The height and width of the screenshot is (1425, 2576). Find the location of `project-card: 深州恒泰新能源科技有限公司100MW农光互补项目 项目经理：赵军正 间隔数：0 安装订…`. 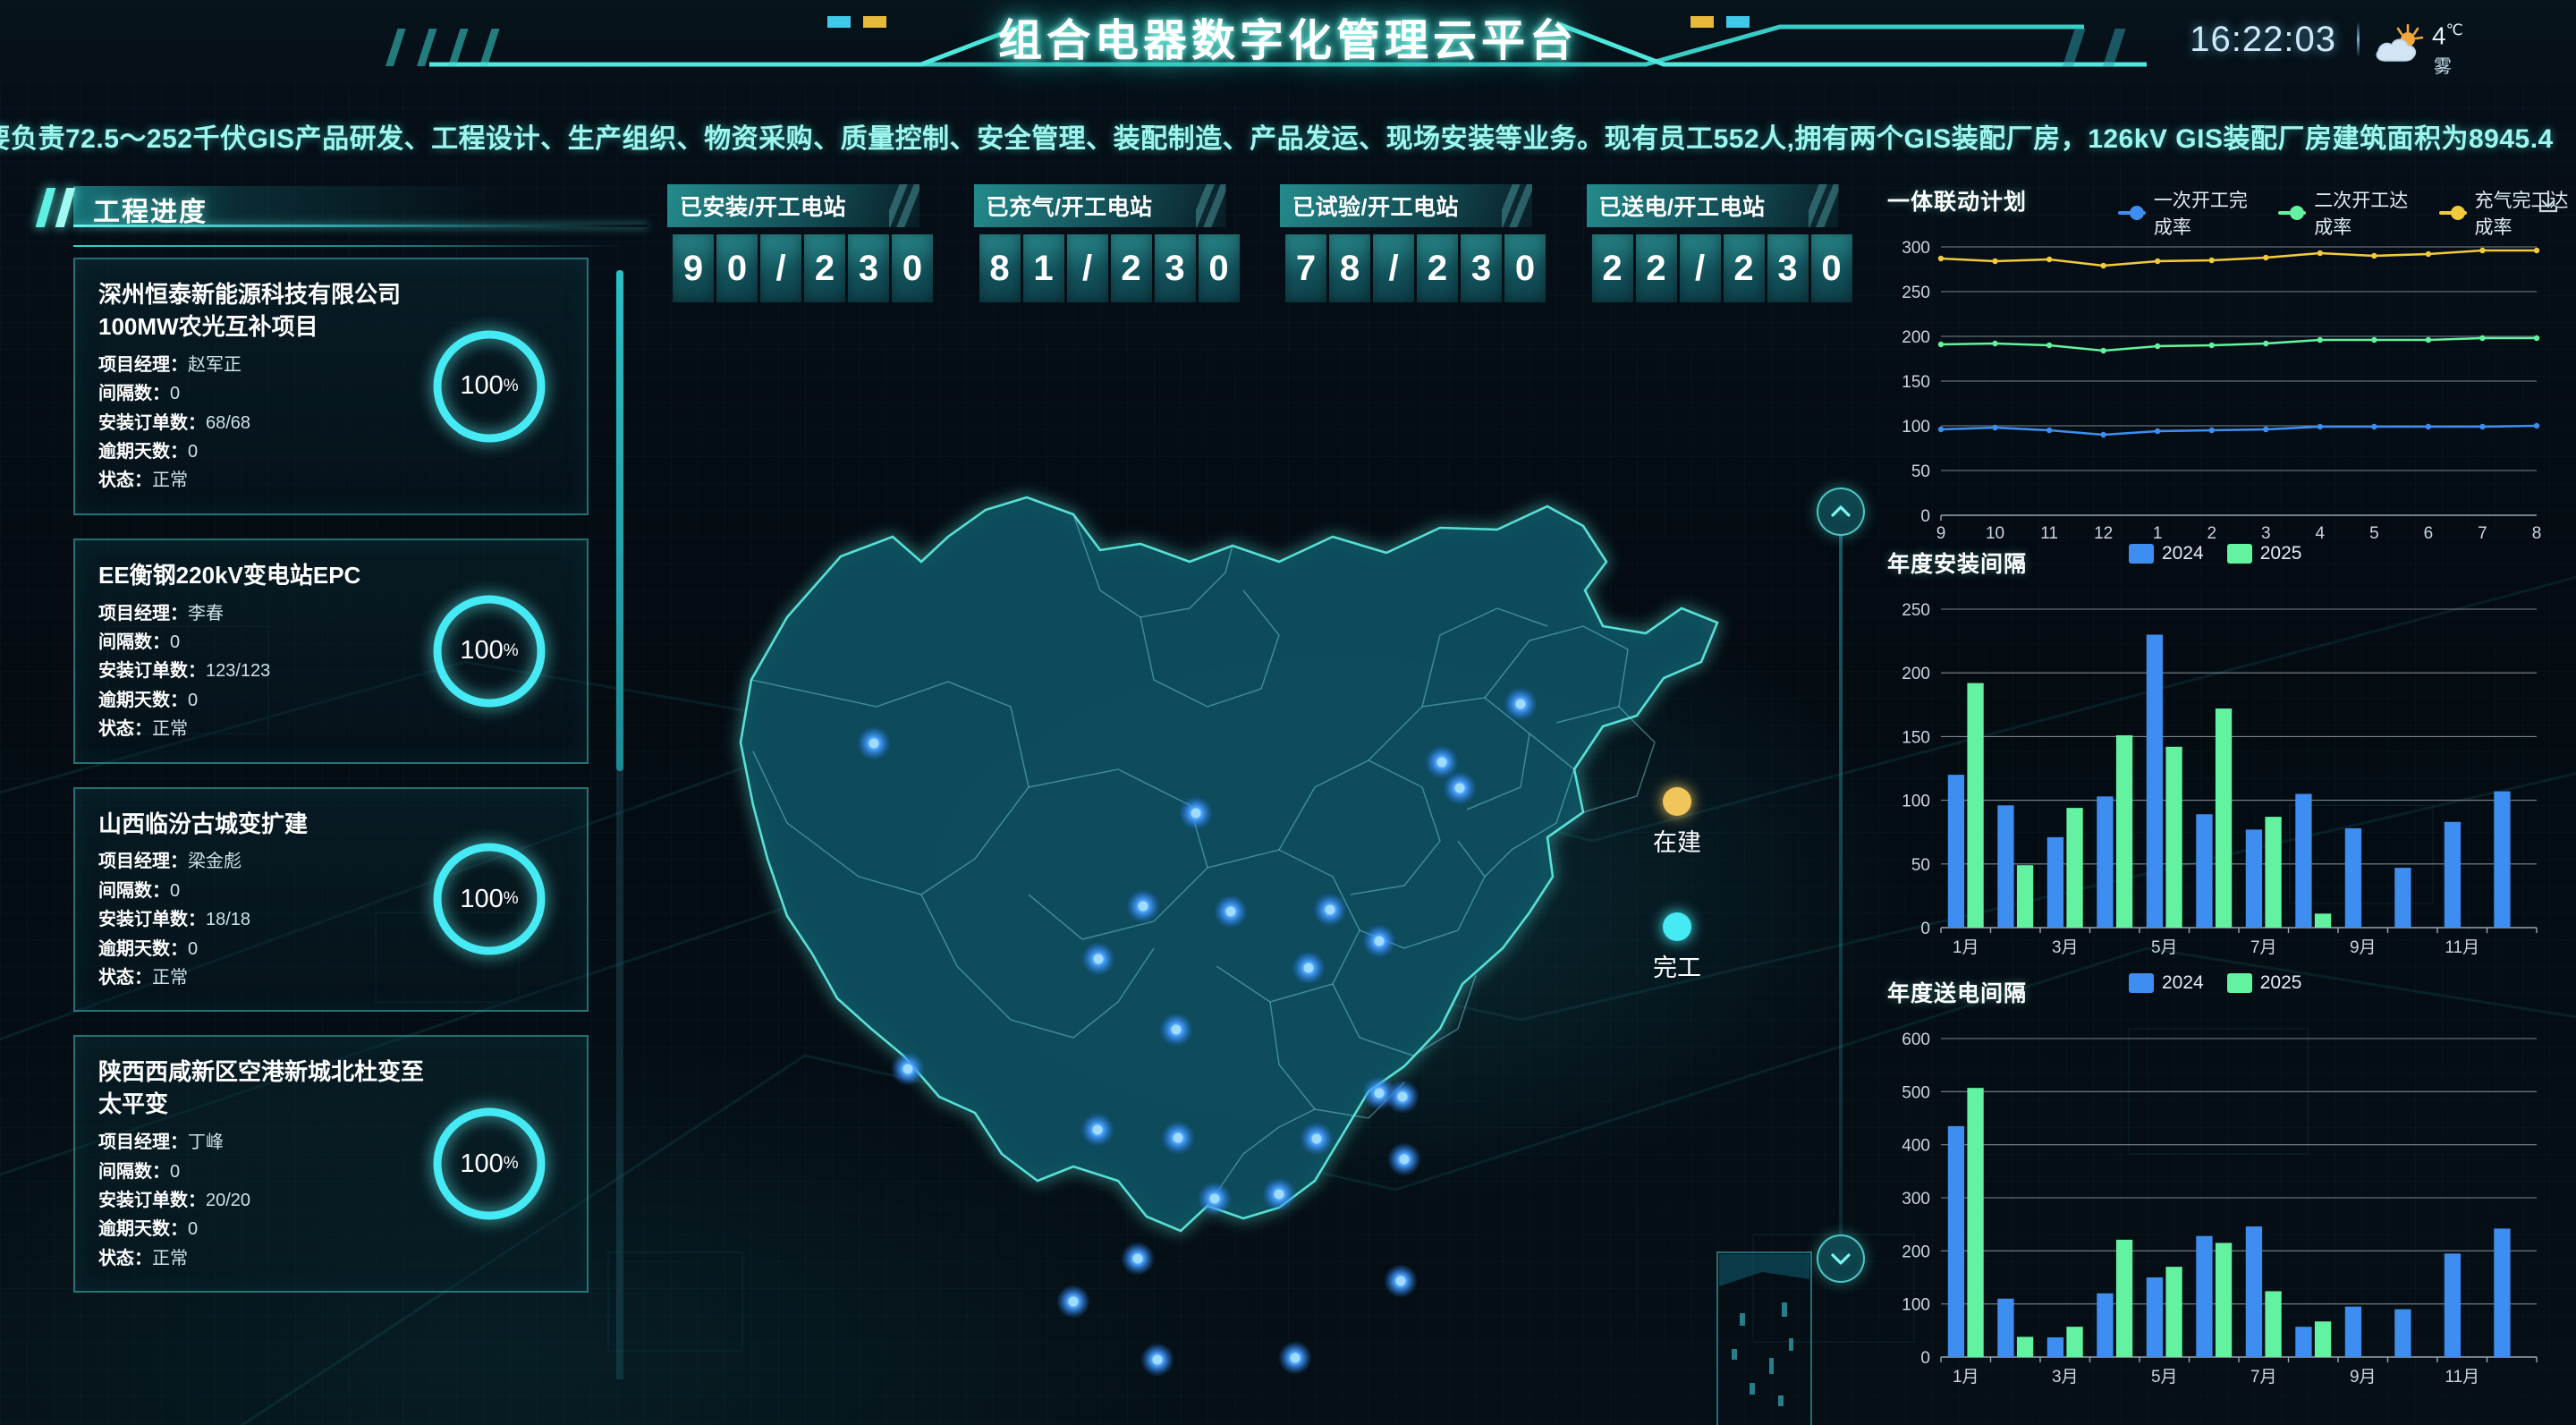

project-card: 深州恒泰新能源科技有限公司100MW农光互补项目 项目经理：赵军正 间隔数：0 安装订… is located at coordinates (331, 386).